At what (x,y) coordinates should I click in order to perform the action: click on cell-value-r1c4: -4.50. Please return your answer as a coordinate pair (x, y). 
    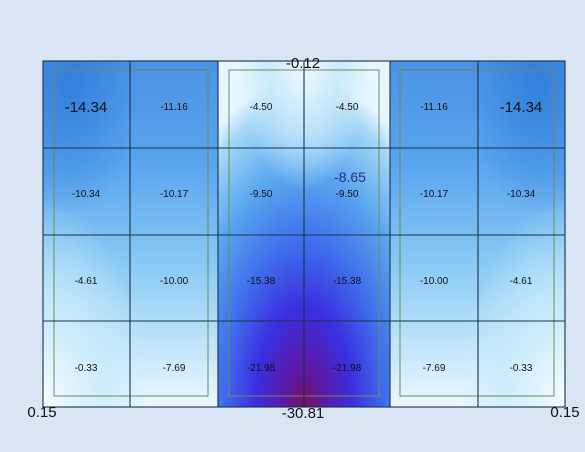
    Looking at the image, I should click on (347, 107).